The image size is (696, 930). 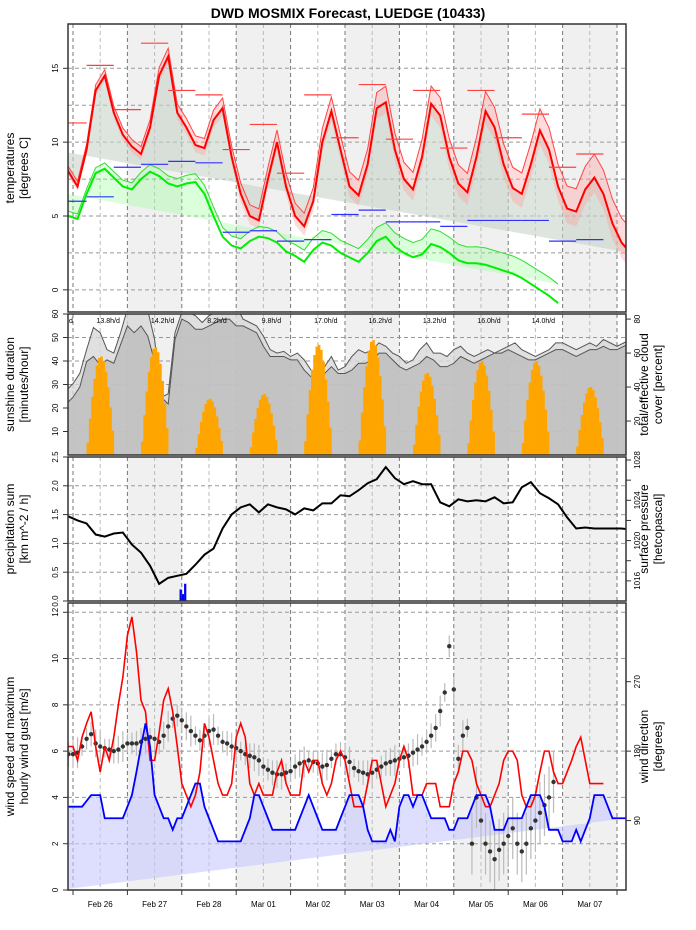 I want to click on panel-2-background, so click(x=347, y=529).